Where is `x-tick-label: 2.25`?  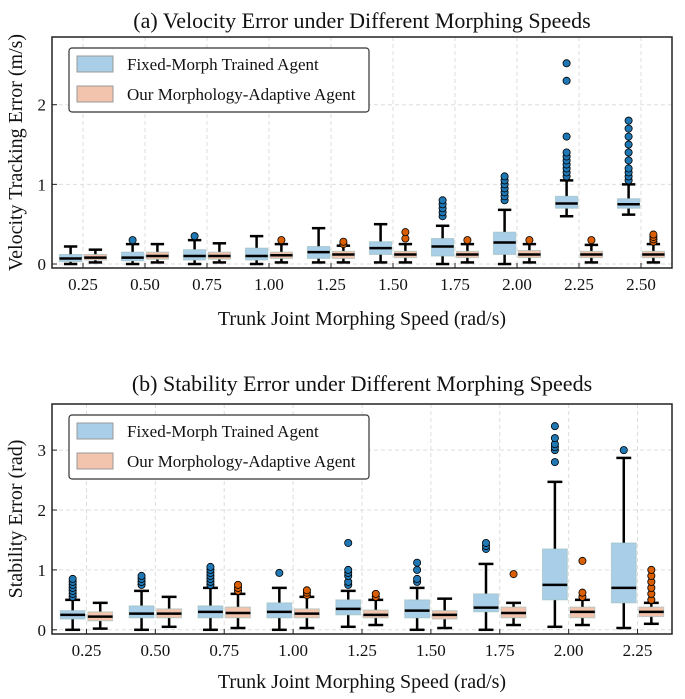
x-tick-label: 2.25 is located at coordinates (579, 284).